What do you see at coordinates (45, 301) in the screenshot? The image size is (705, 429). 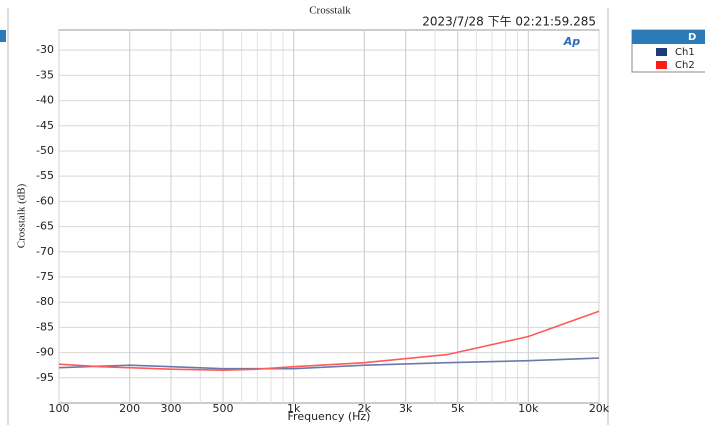 I see `y-tick-label: -80` at bounding box center [45, 301].